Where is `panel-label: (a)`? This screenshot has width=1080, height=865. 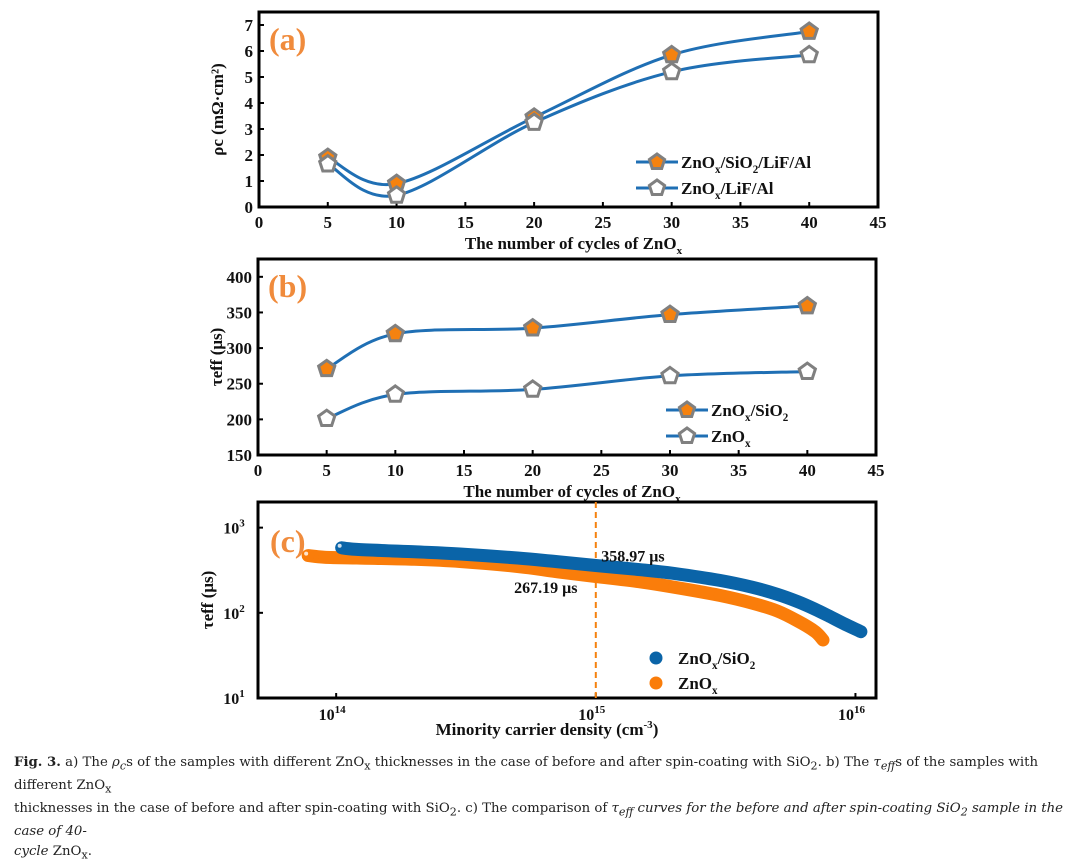
panel-label: (a) is located at coordinates (287, 39).